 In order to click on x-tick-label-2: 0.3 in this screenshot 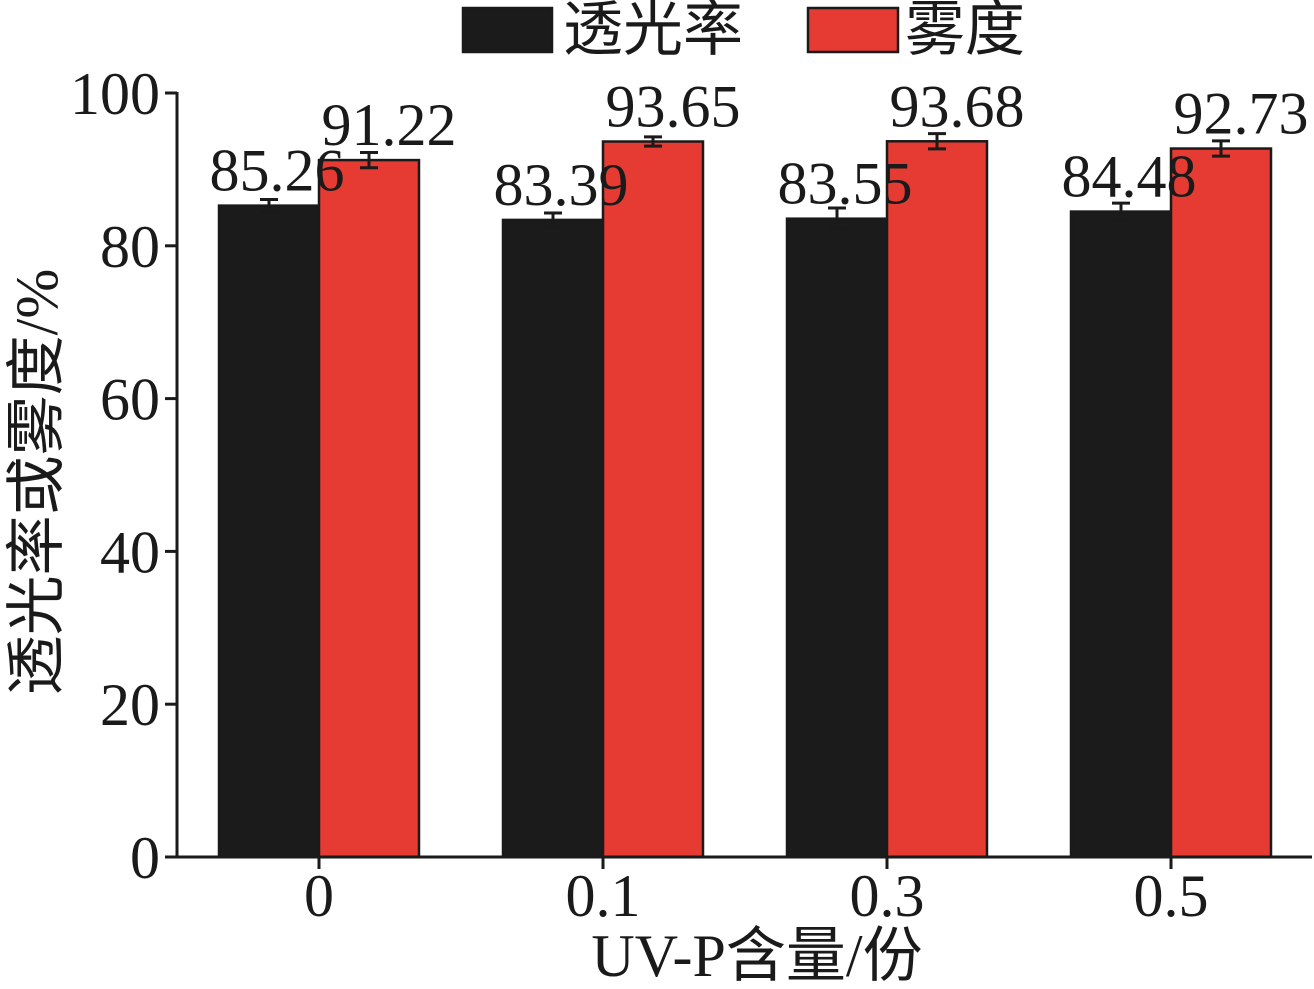, I will do `click(887, 896)`.